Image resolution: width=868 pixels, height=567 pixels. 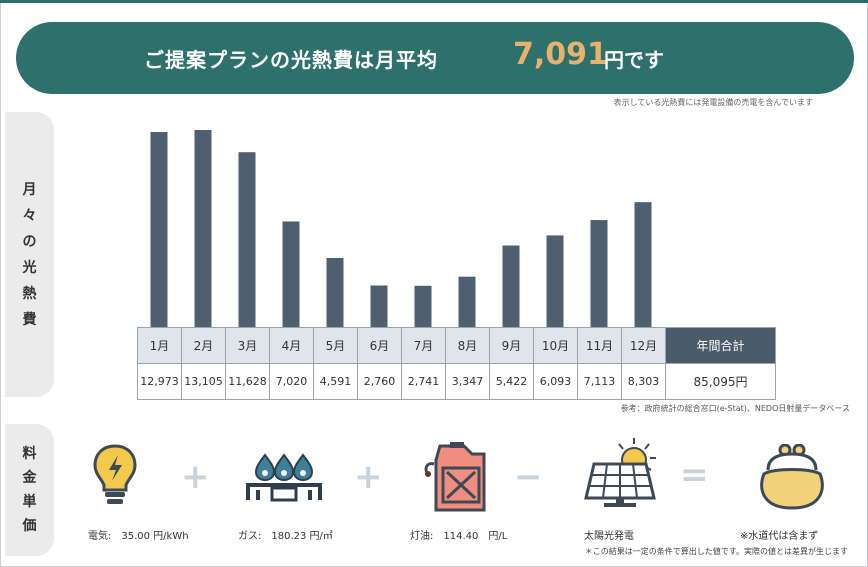 I want to click on kerosene-price-label: 灯油:, so click(x=422, y=536).